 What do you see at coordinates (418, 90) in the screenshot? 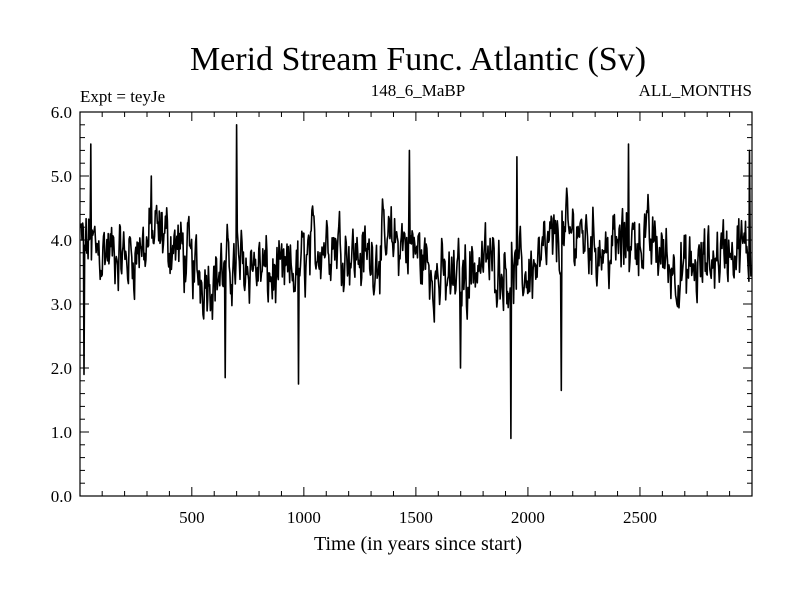
I see `time-period-label: 148_6_MaBP` at bounding box center [418, 90].